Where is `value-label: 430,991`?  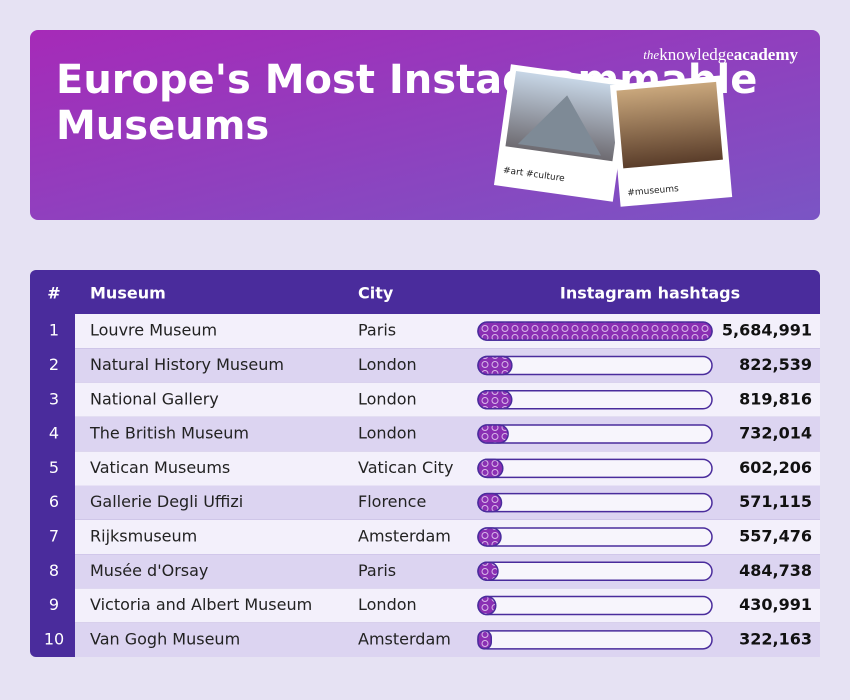 value-label: 430,991 is located at coordinates (775, 604).